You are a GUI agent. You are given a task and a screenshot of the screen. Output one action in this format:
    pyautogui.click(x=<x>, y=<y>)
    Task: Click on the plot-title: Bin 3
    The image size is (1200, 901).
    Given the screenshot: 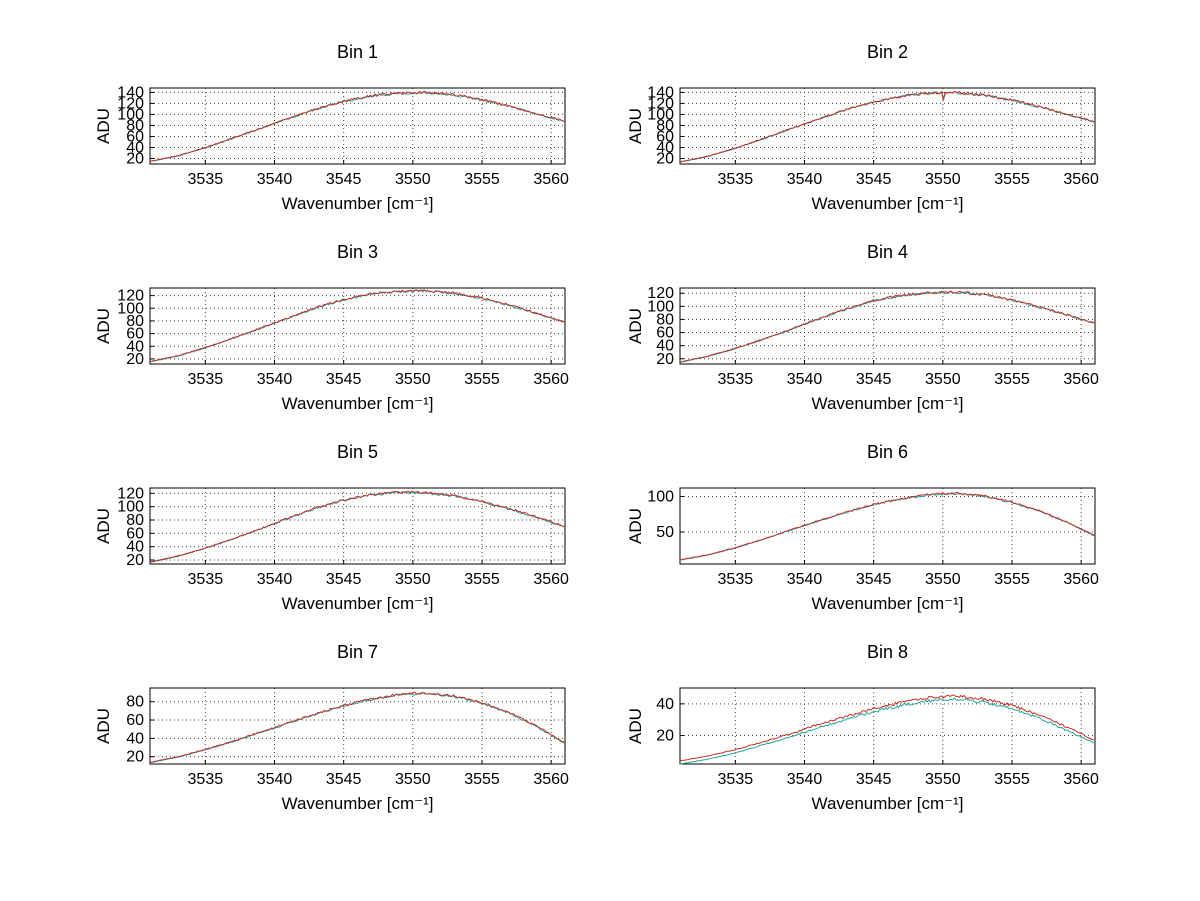 What is the action you would take?
    pyautogui.click(x=357, y=252)
    